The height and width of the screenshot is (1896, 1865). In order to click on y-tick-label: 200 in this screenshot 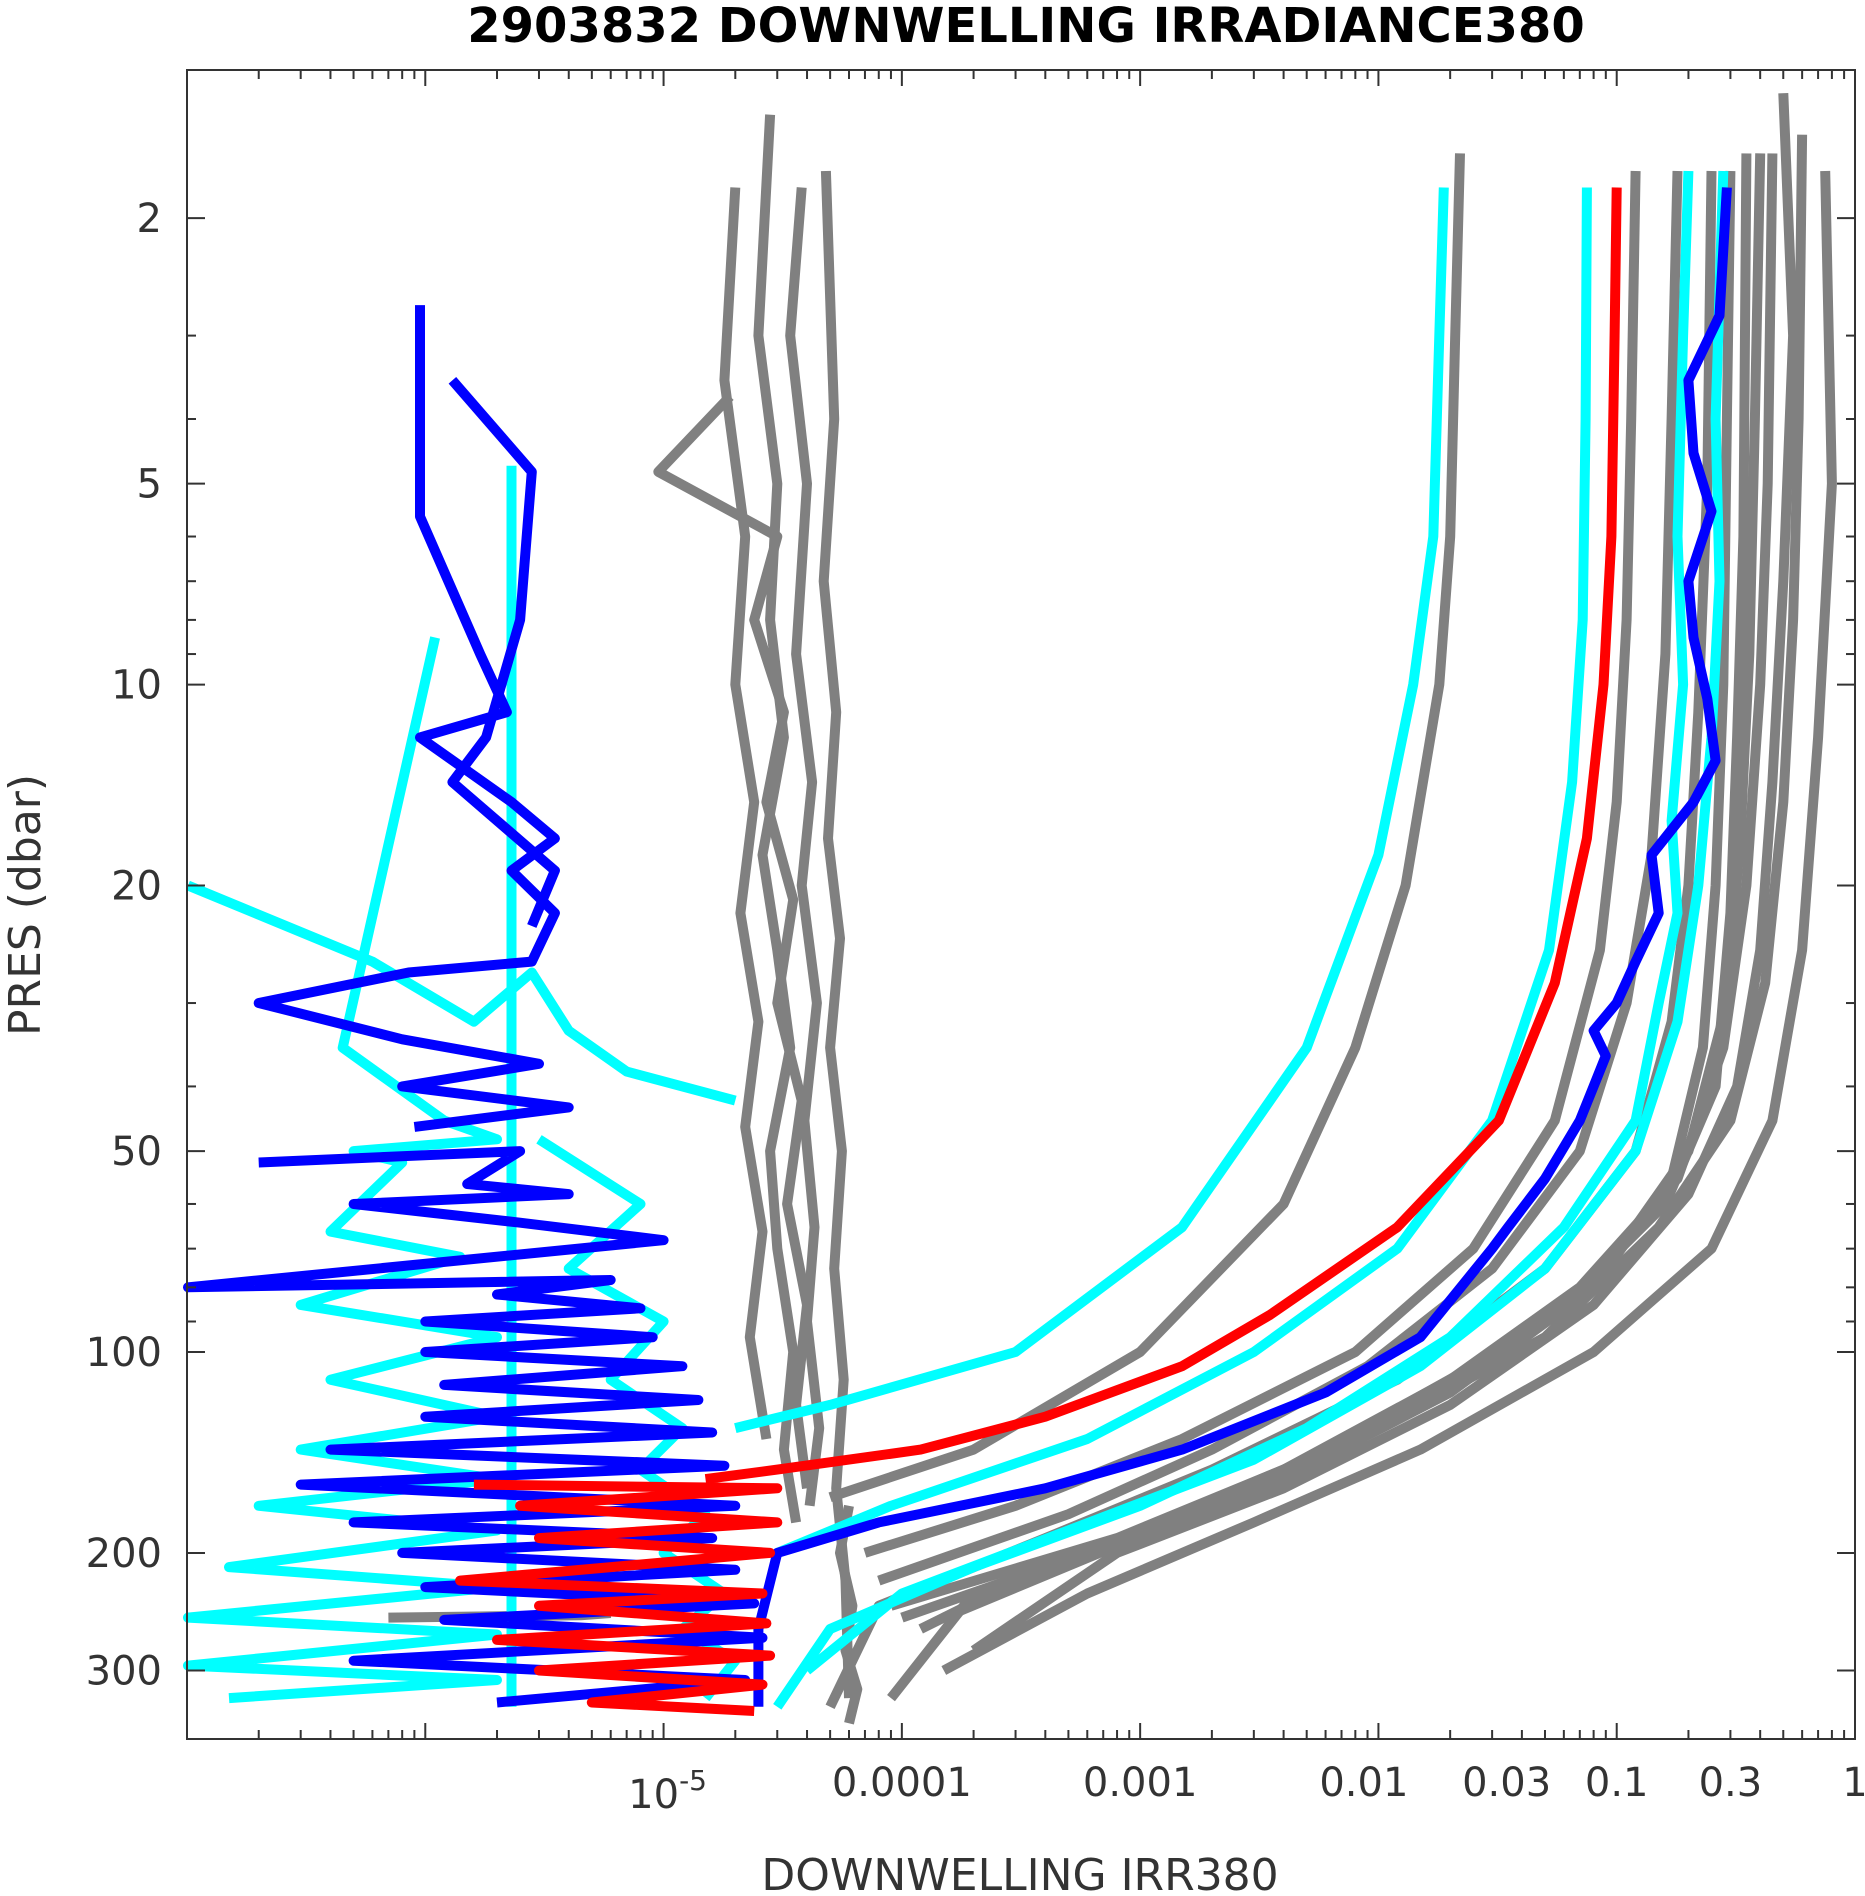, I will do `click(124, 1554)`.